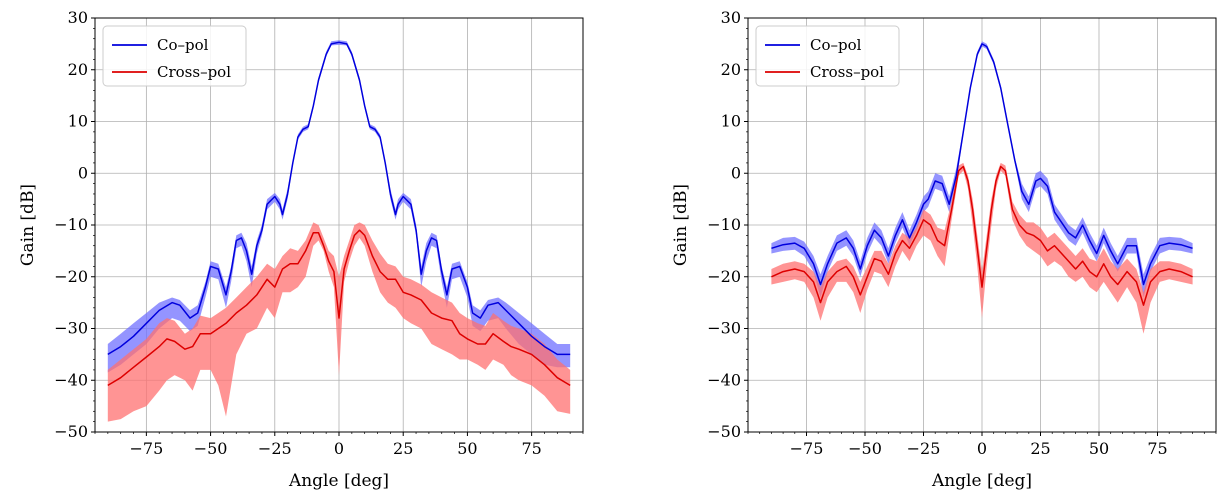 Image resolution: width=1231 pixels, height=497 pixels. I want to click on series-band, so click(982, 248).